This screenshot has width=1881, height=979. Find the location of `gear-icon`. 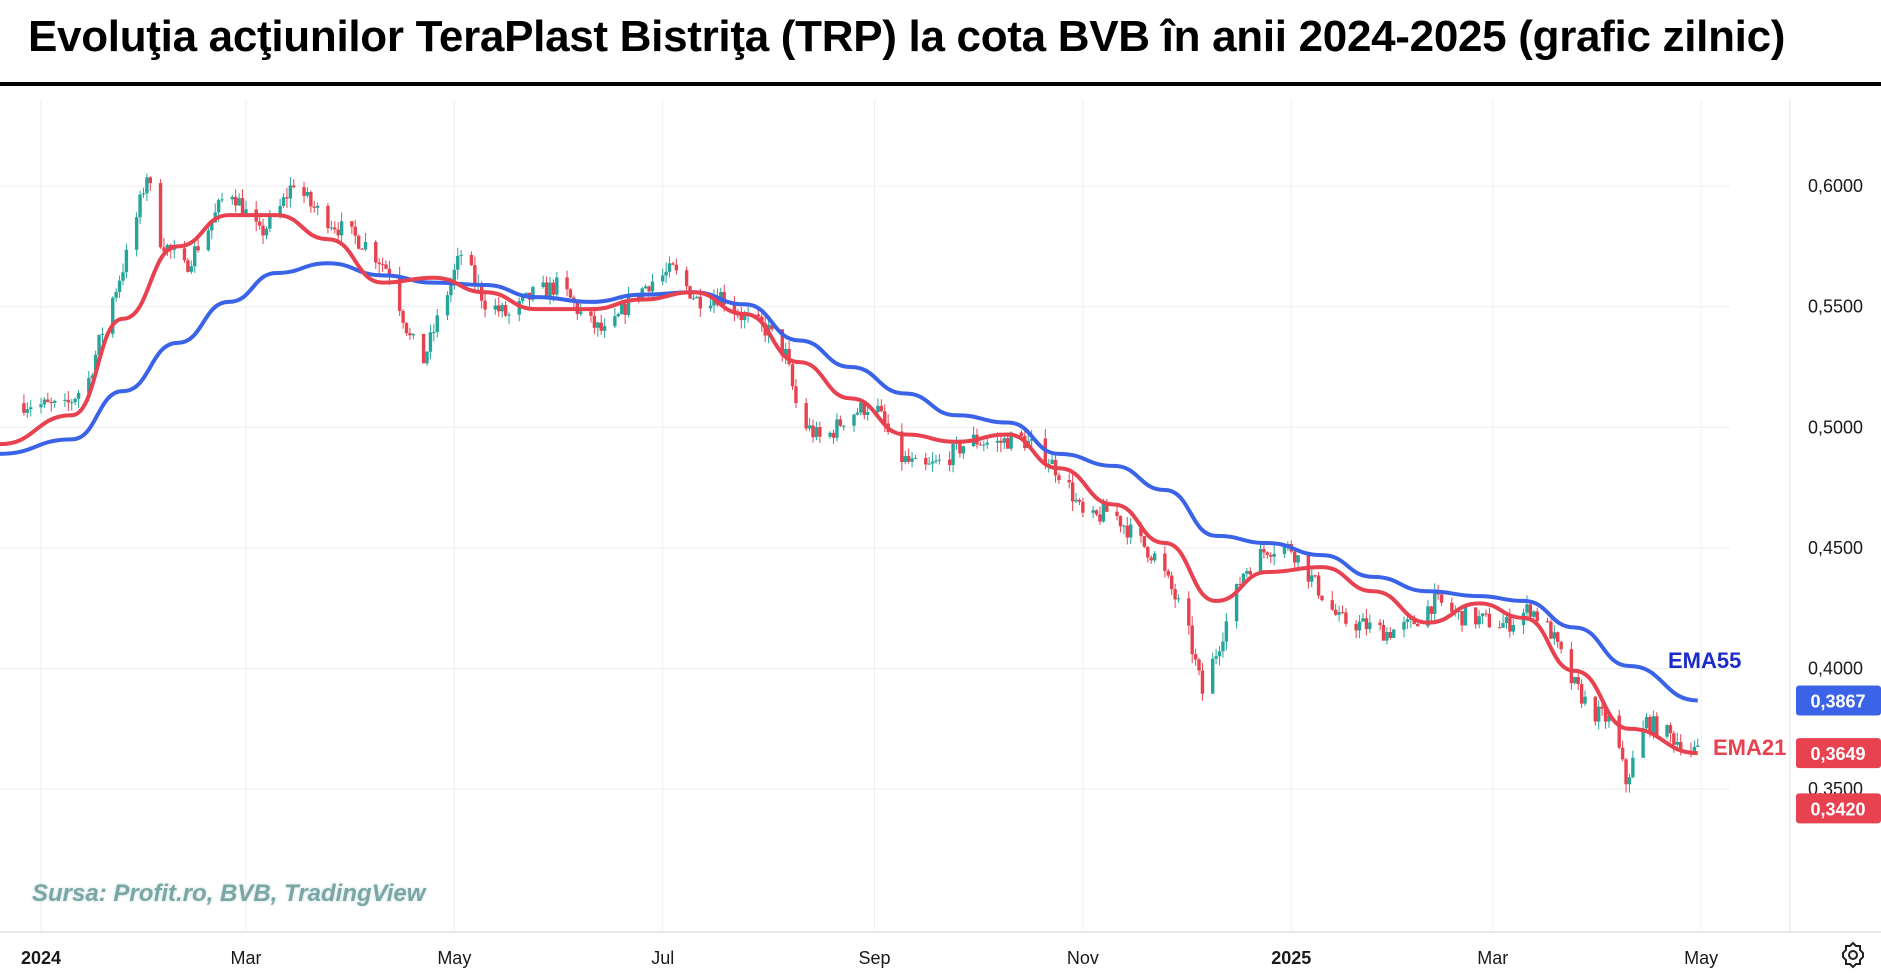

gear-icon is located at coordinates (1853, 955).